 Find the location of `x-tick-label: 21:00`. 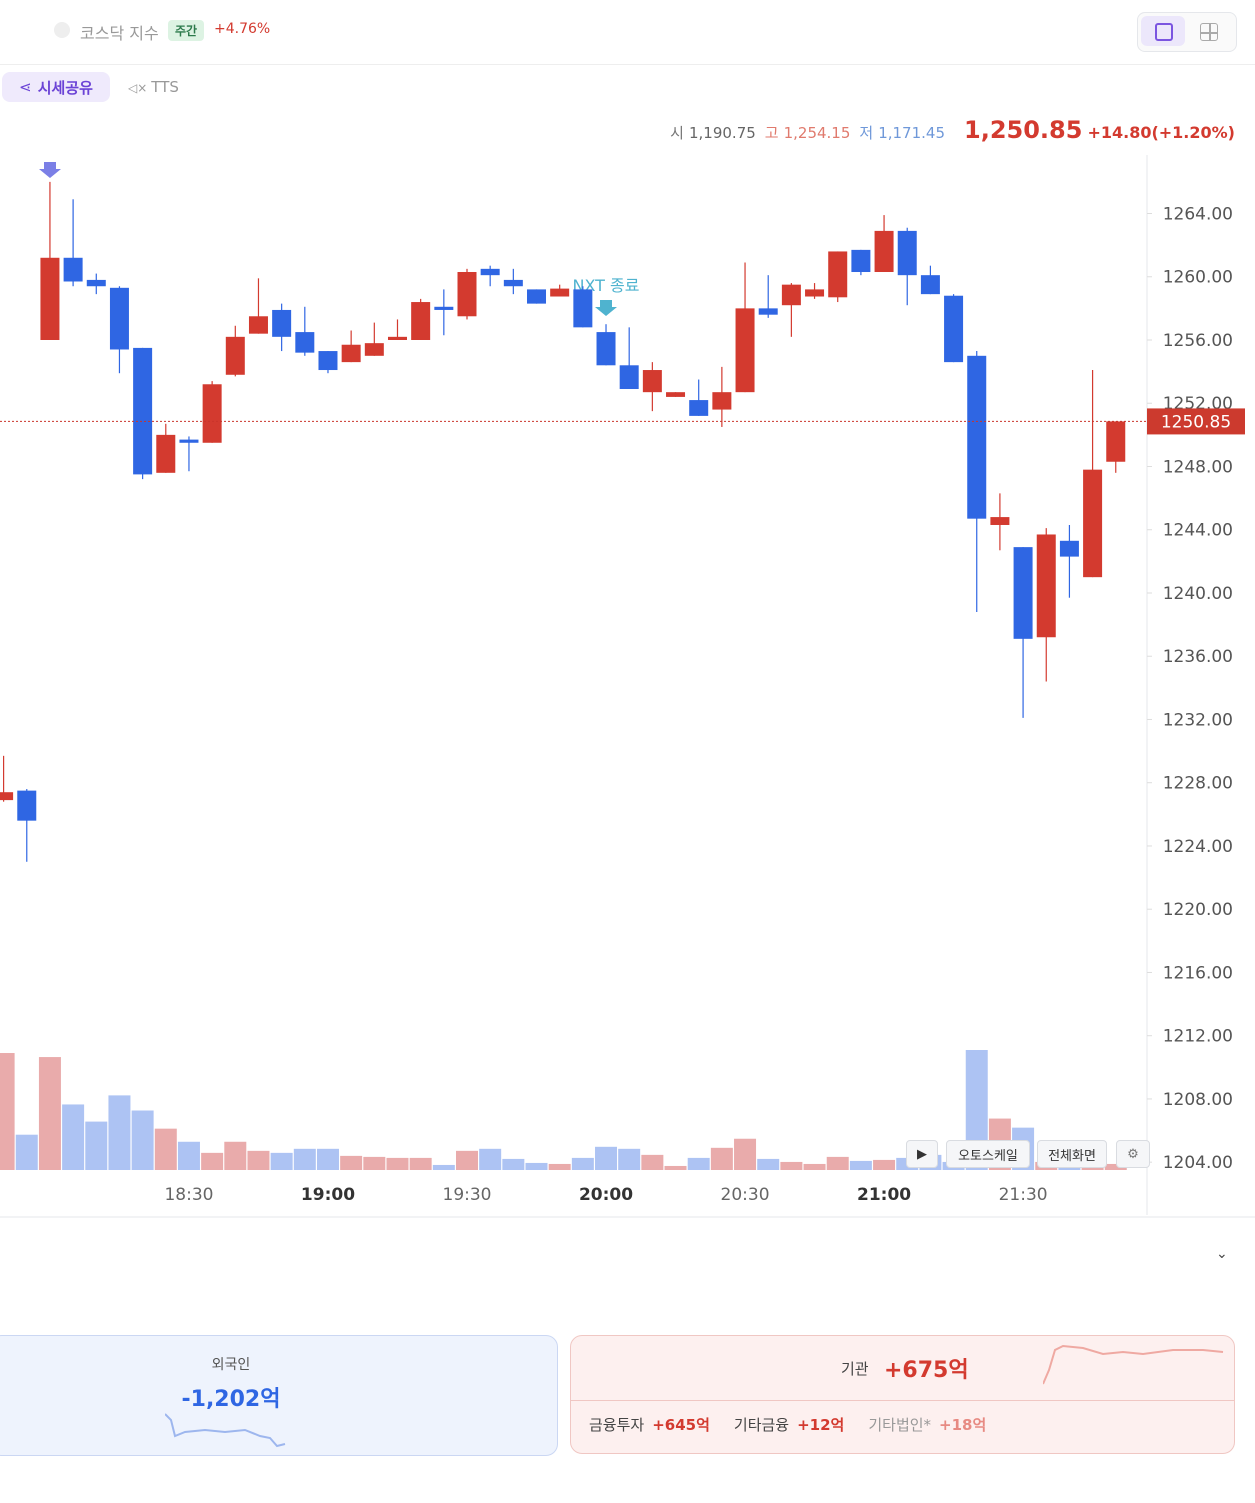

x-tick-label: 21:00 is located at coordinates (884, 1195).